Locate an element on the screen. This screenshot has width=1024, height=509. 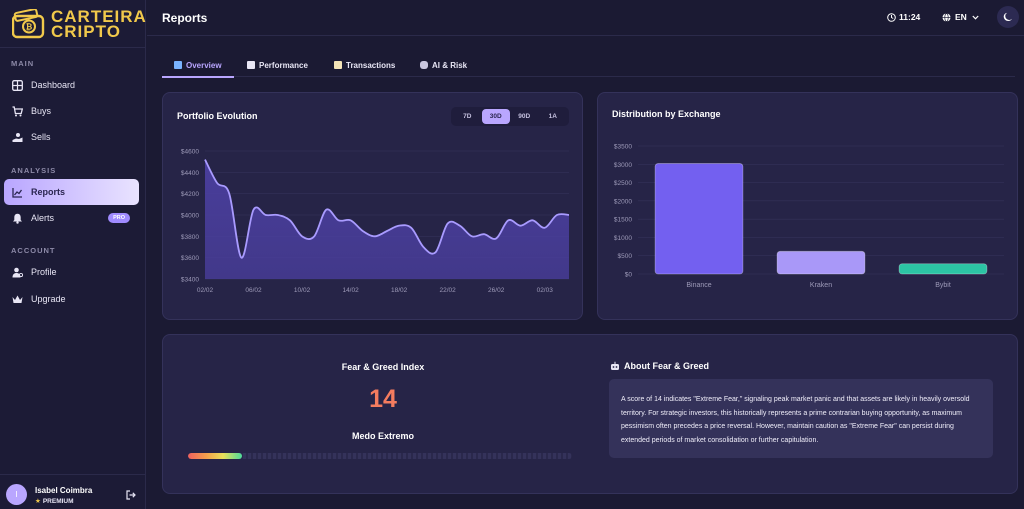
range-selector: 7D 30D 90D 1A is located at coordinates (510, 116).